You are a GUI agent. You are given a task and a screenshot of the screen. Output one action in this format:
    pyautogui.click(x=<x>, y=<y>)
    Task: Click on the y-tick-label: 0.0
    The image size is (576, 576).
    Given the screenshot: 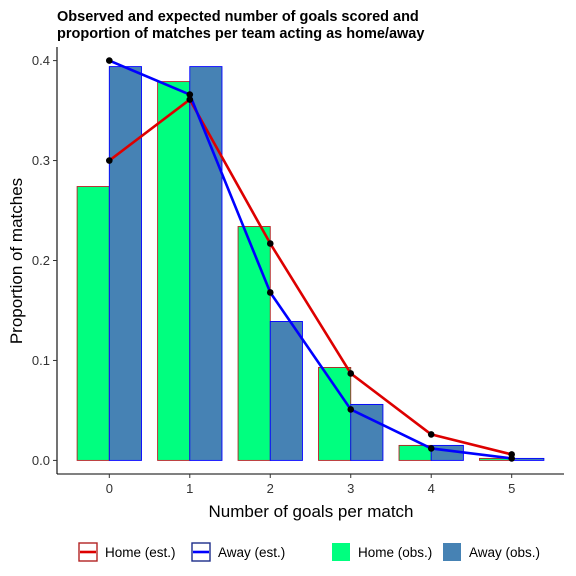 What is the action you would take?
    pyautogui.click(x=41, y=460)
    